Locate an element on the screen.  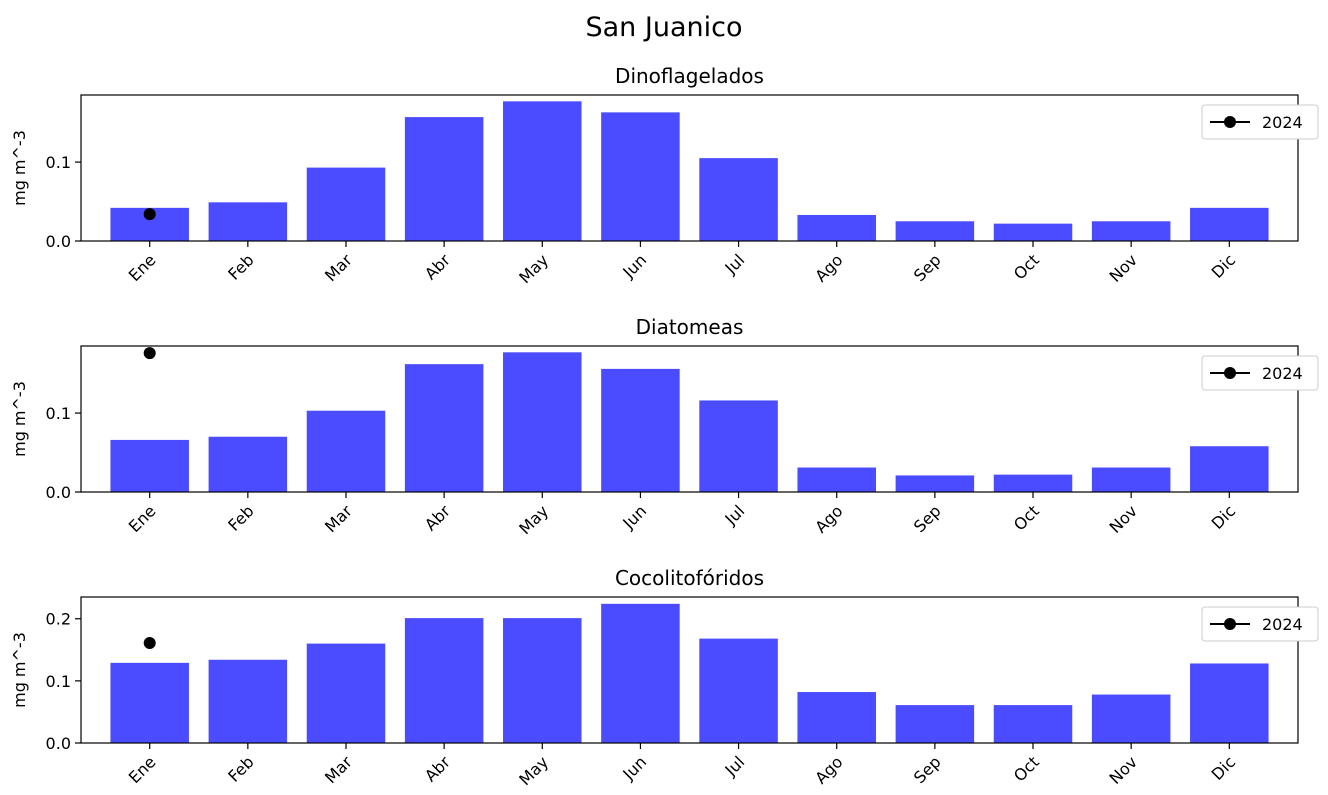
y-tick-label: 0.2 is located at coordinates (58, 619).